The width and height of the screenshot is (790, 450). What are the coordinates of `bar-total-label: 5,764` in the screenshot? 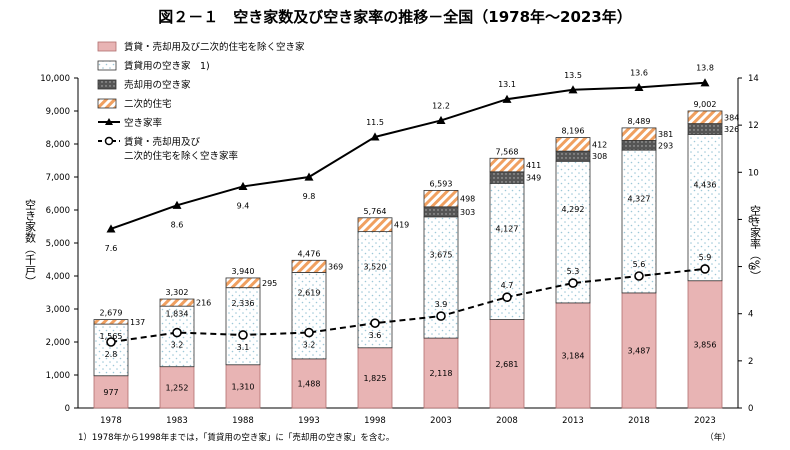 It's located at (375, 211).